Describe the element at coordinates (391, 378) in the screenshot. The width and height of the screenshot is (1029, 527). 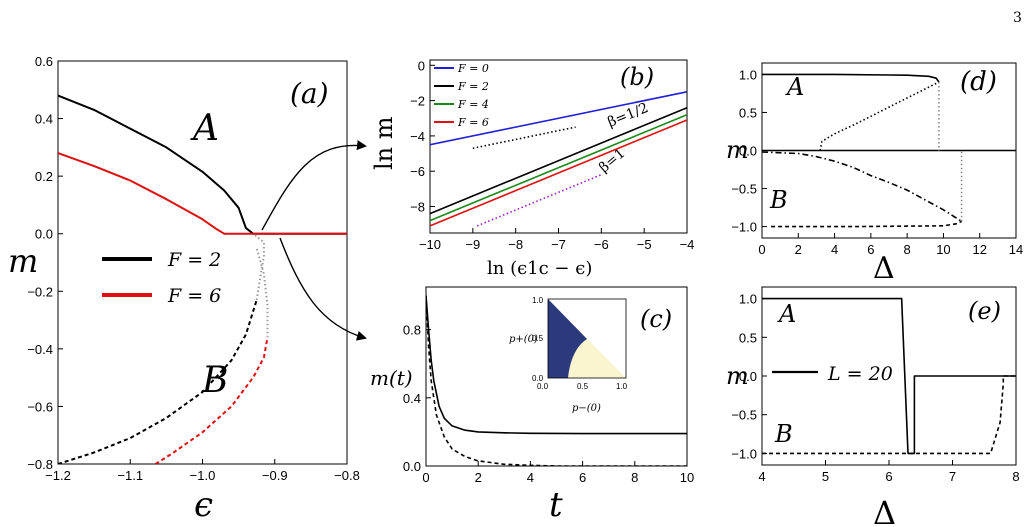
I see `panel-c-ylabel: m(t)` at that location.